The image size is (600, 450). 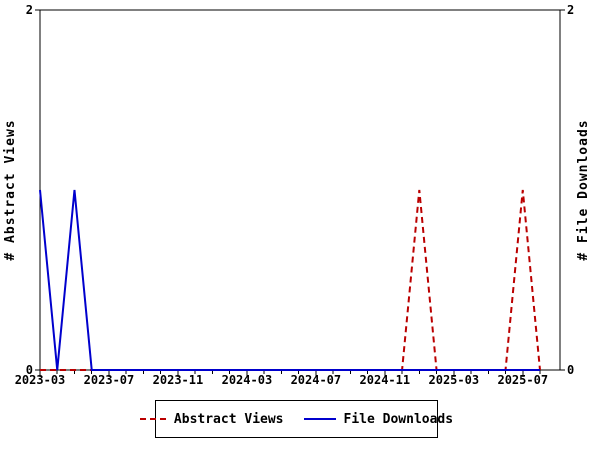 I want to click on dashed-red-line-sample, so click(x=152, y=419).